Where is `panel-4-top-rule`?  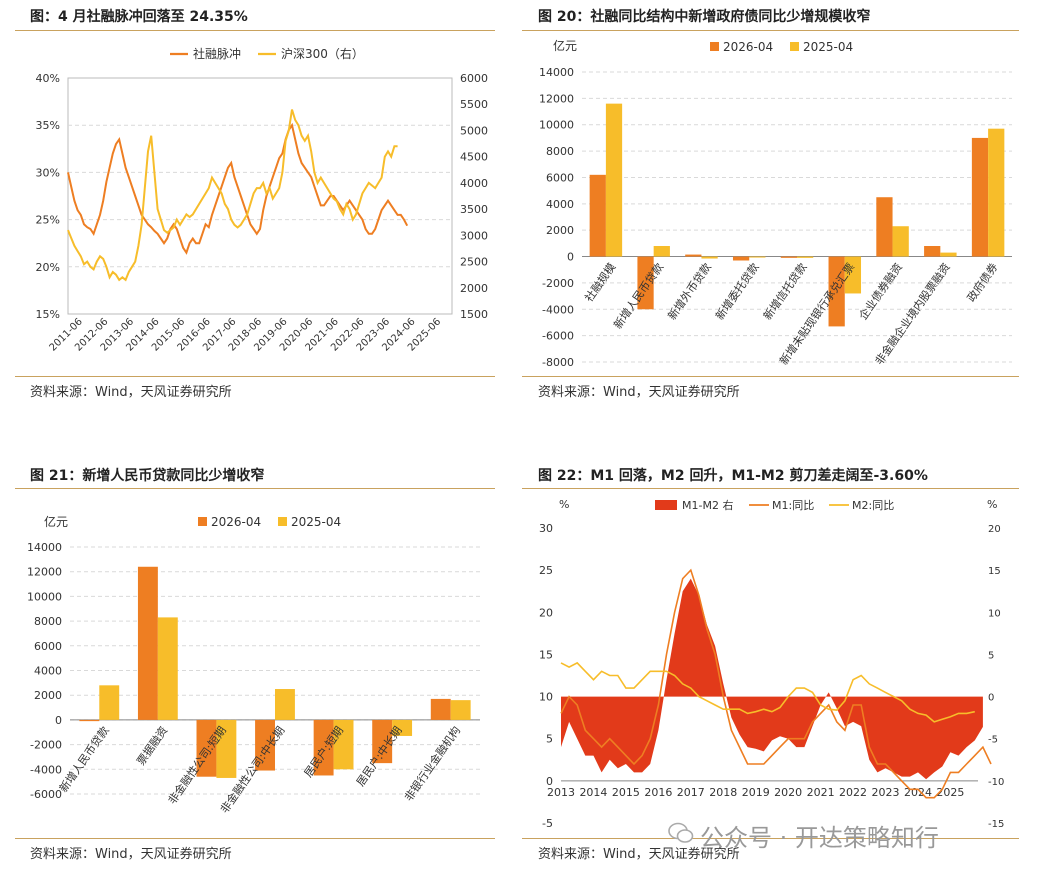
panel-4-top-rule is located at coordinates (770, 488).